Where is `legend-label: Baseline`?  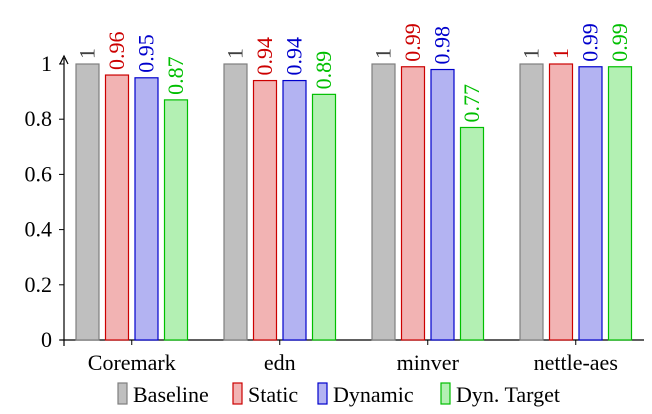
legend-label: Baseline is located at coordinates (171, 394).